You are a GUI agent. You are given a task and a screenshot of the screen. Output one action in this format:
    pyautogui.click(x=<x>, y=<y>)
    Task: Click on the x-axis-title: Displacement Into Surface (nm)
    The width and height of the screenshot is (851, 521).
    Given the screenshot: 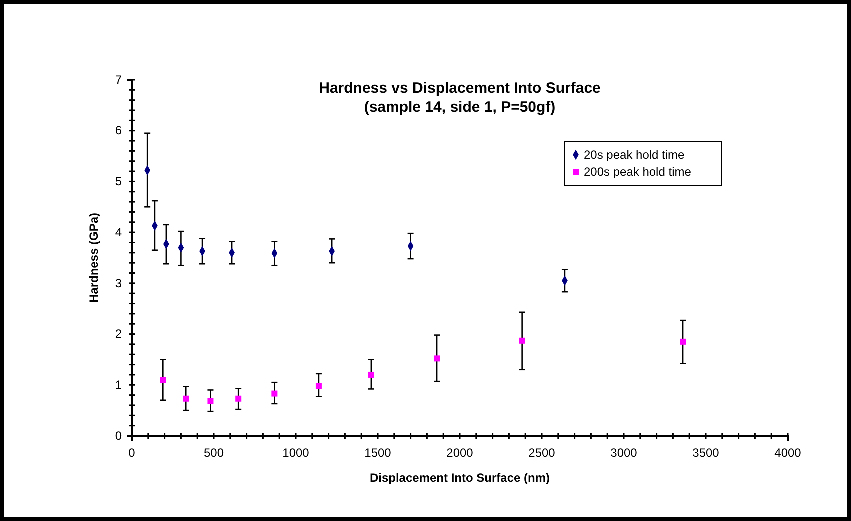 What is the action you would take?
    pyautogui.click(x=460, y=478)
    